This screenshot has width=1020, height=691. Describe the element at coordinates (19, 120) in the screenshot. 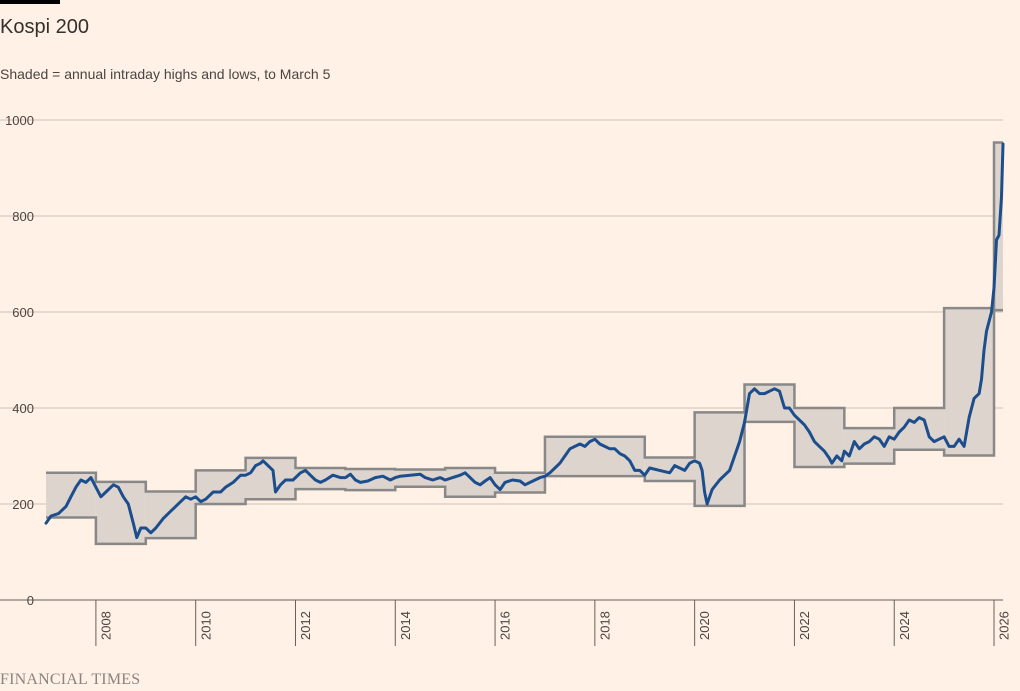

I see `y-tick-label: 1000` at that location.